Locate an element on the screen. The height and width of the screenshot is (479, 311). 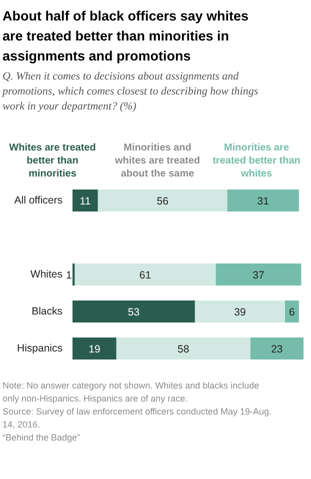
y-tick-label: Blacks is located at coordinates (47, 312).